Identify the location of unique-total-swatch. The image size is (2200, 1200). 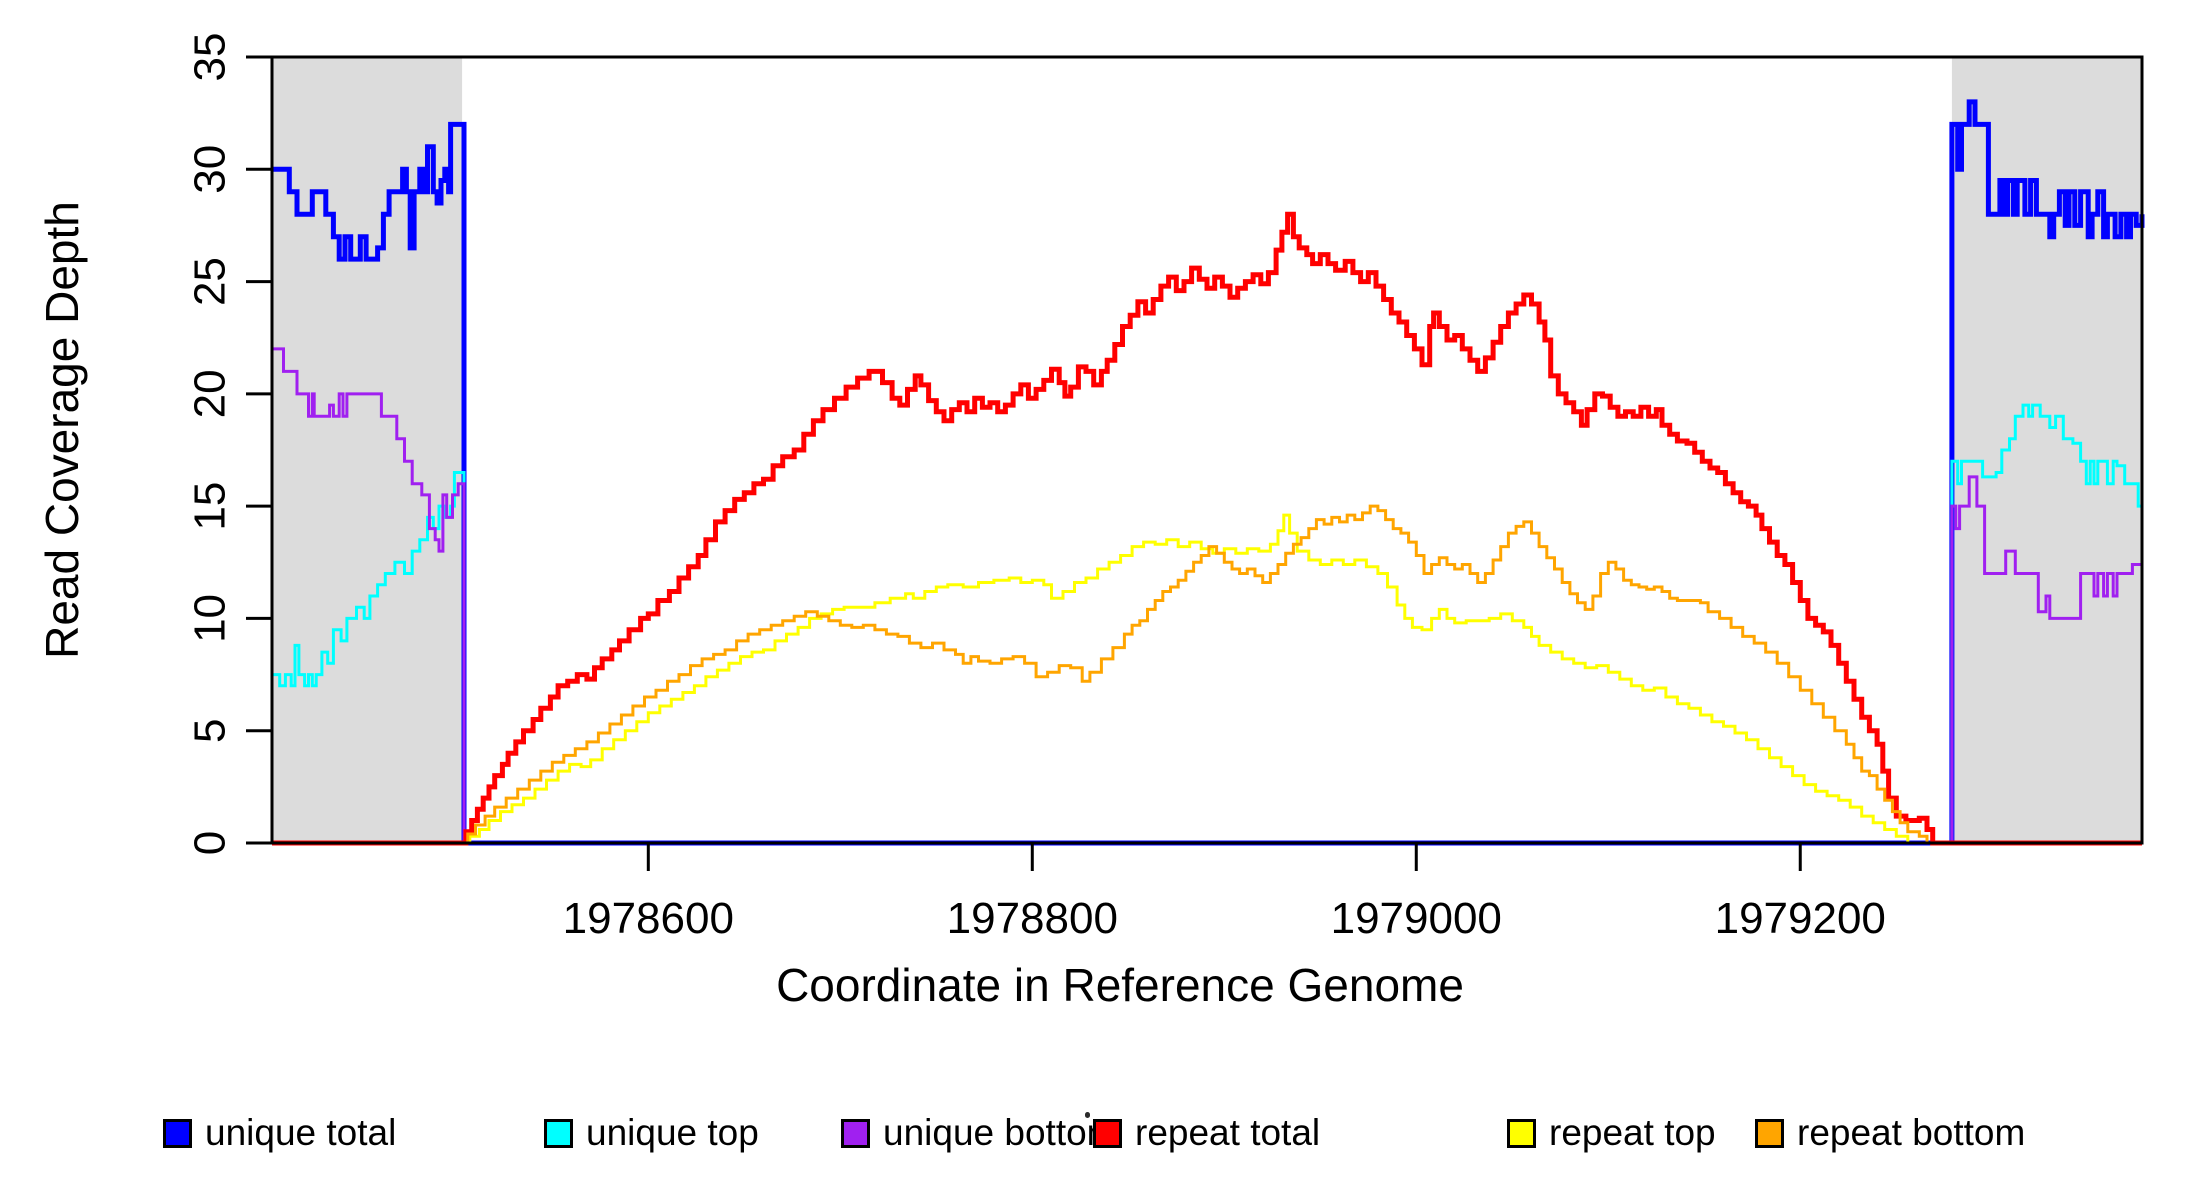
(177, 1133).